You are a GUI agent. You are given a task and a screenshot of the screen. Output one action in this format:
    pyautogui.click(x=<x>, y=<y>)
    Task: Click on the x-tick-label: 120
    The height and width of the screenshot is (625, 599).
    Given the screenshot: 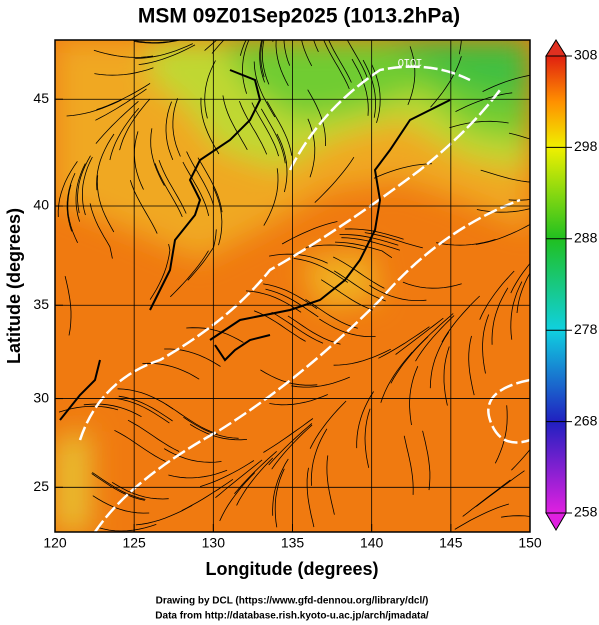 What is the action you would take?
    pyautogui.click(x=55, y=543)
    